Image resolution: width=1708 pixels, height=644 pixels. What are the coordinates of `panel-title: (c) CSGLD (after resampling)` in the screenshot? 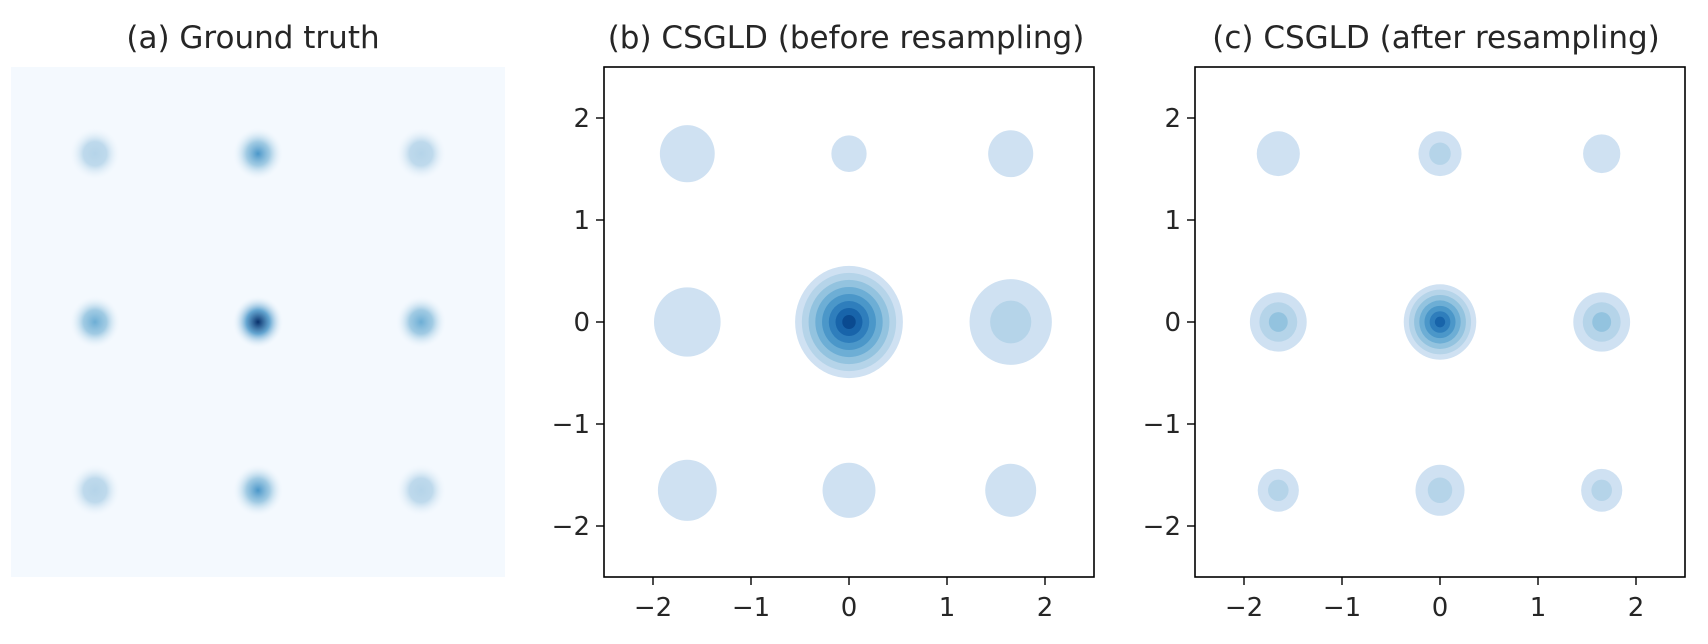 It's located at (1436, 38).